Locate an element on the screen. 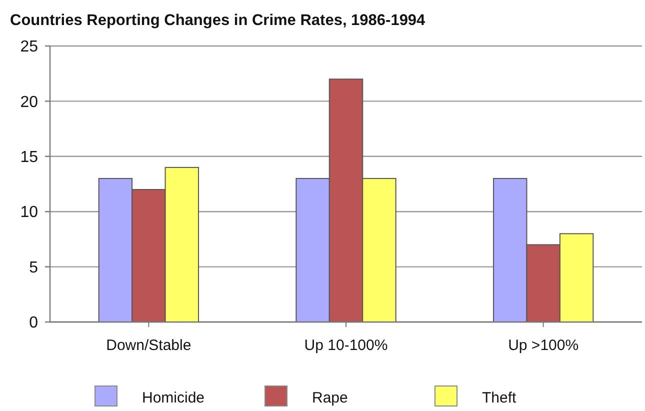 Image resolution: width=645 pixels, height=411 pixels. y-tick-label: 5 is located at coordinates (33, 267).